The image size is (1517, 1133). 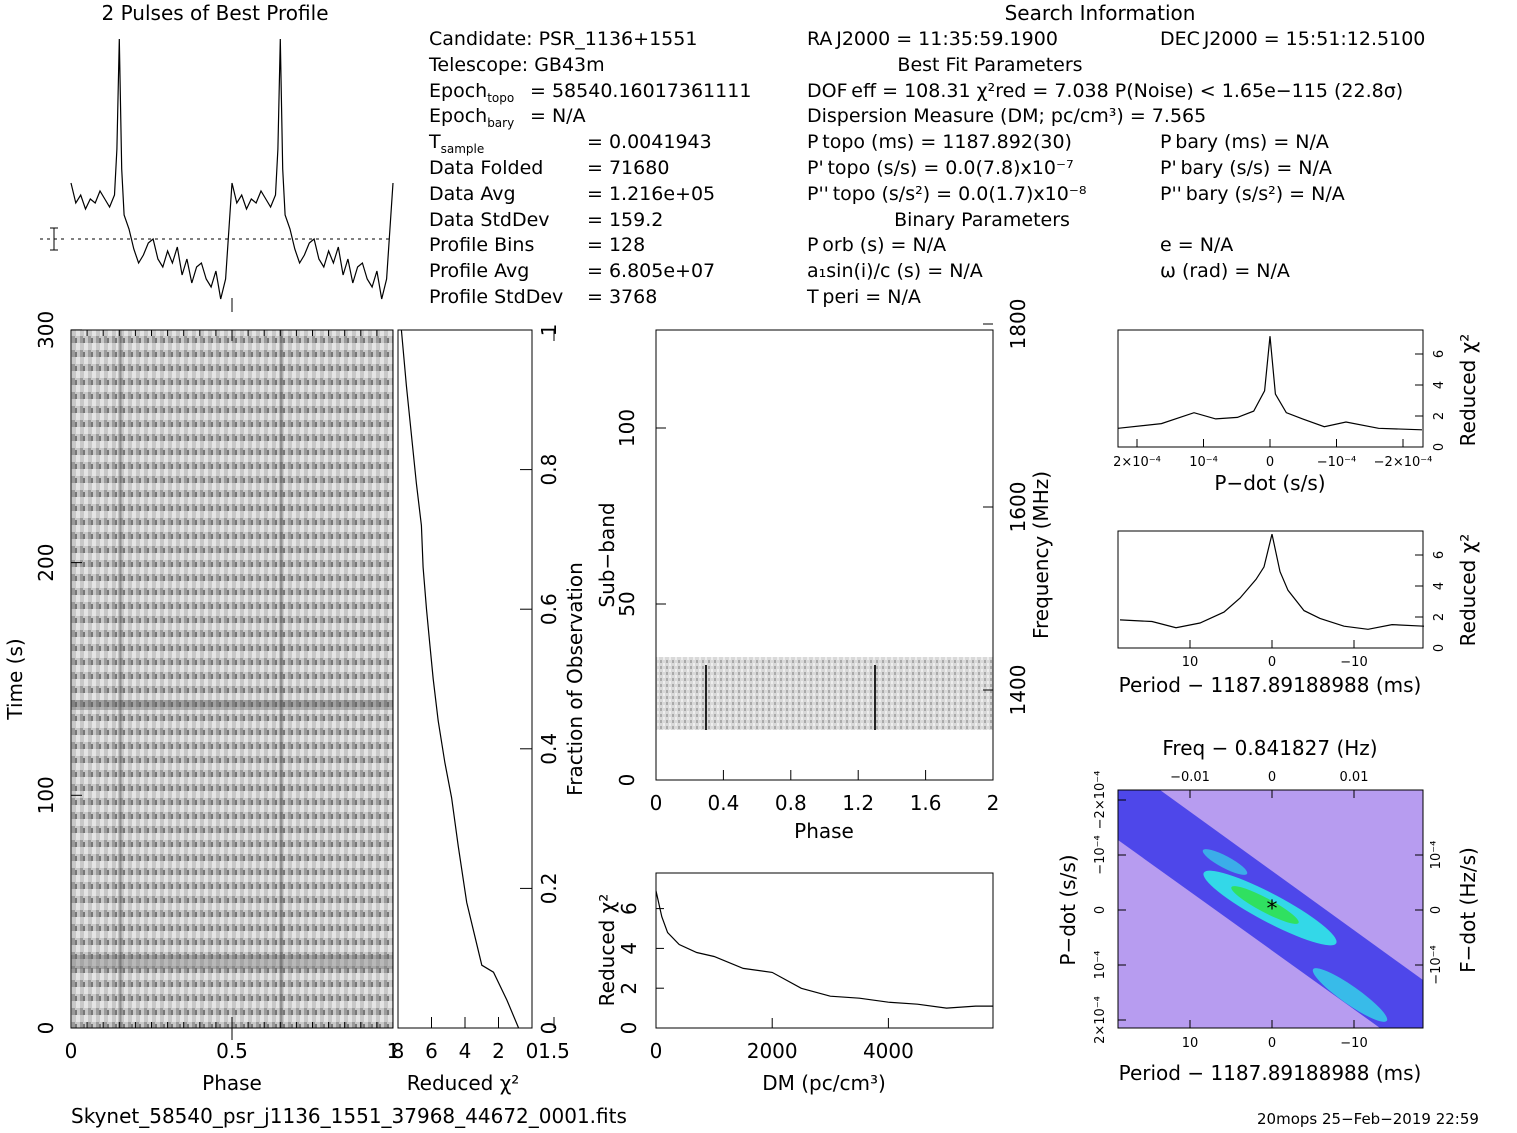 I want to click on info-left-subscript: topo, so click(x=501, y=97).